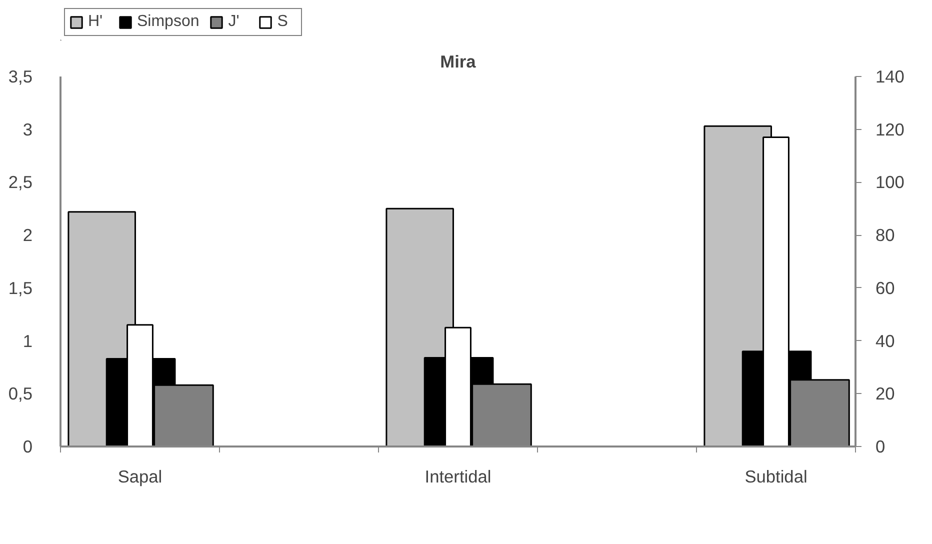 This screenshot has height=544, width=932. What do you see at coordinates (168, 22) in the screenshot?
I see `legend-label: Simpson` at bounding box center [168, 22].